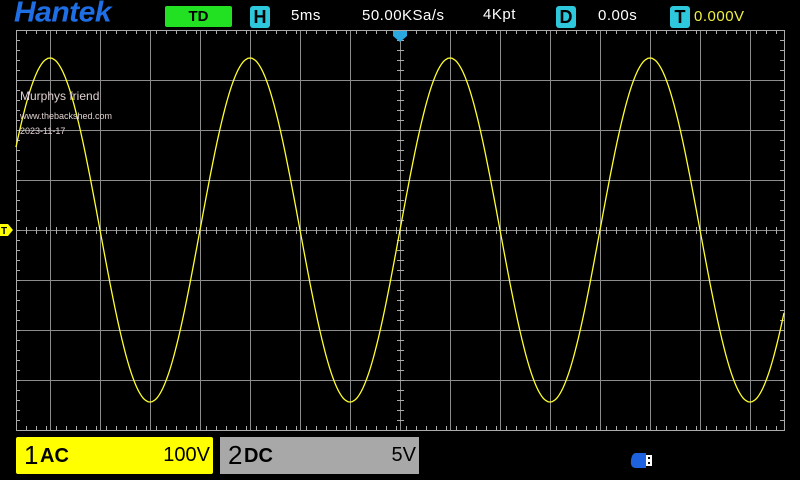 The width and height of the screenshot is (800, 480). I want to click on trigger-badge: T, so click(680, 17).